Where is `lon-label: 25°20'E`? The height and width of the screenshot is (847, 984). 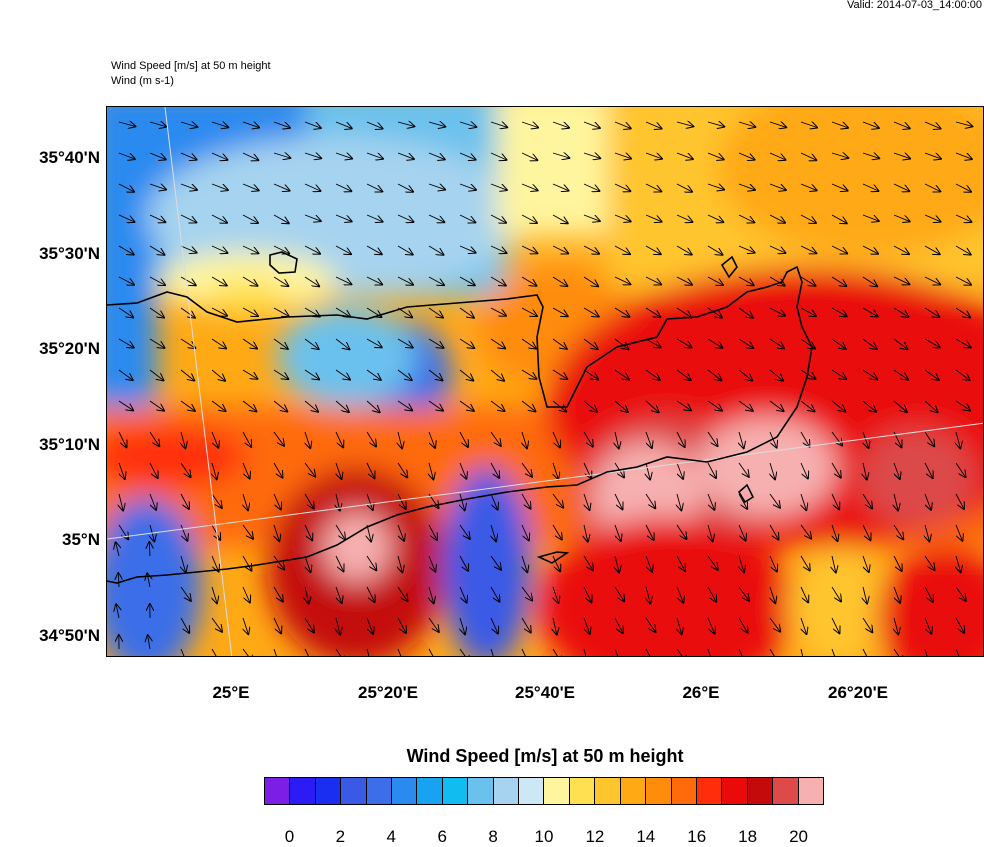 lon-label: 25°20'E is located at coordinates (388, 693).